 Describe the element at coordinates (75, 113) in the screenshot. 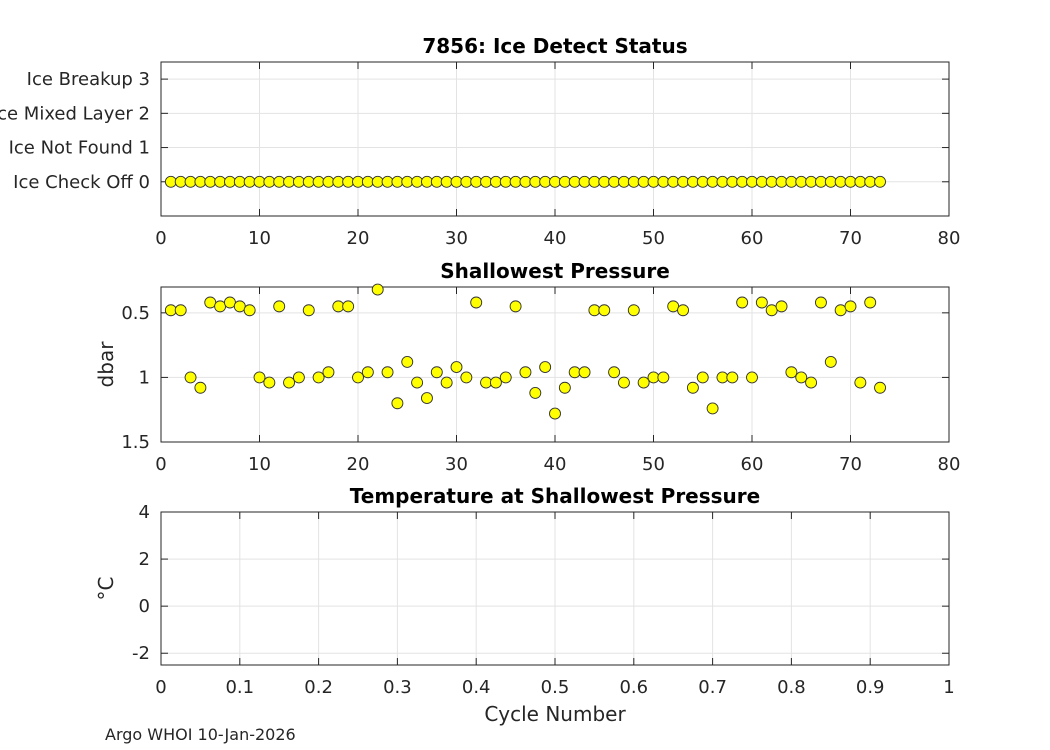

I see `y-tick-label: Ice Mixed Layer 2` at that location.